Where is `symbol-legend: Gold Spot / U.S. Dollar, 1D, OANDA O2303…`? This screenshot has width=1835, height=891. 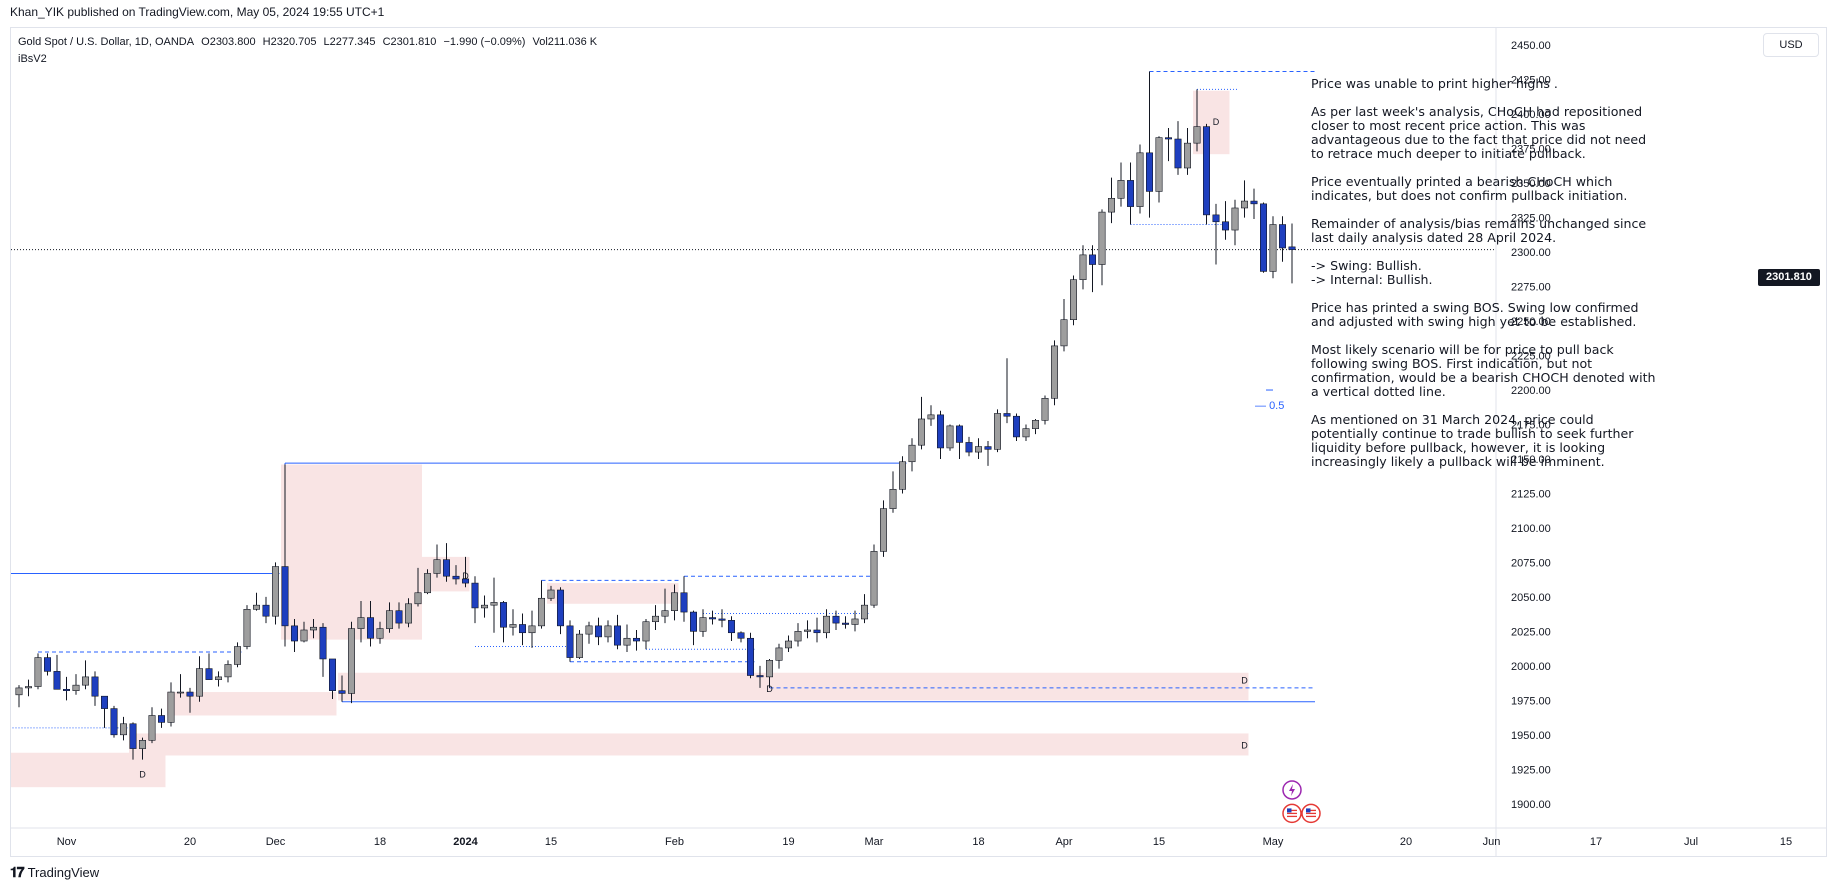 symbol-legend: Gold Spot / U.S. Dollar, 1D, OANDA O2303… is located at coordinates (309, 42).